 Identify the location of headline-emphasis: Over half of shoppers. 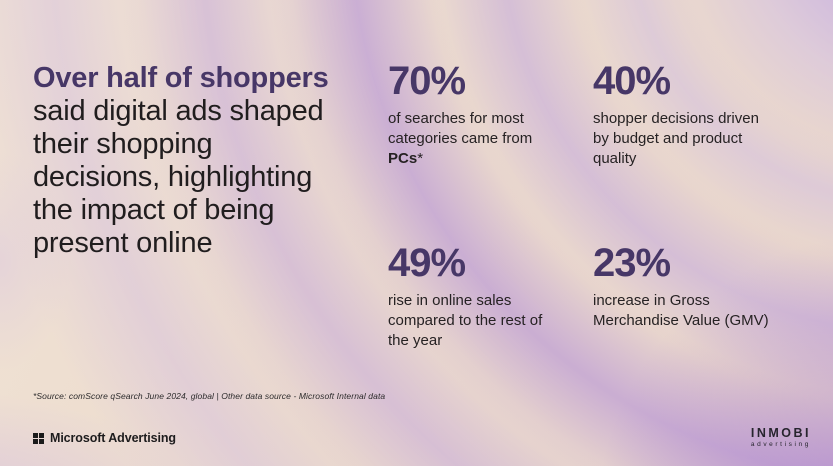
(181, 78).